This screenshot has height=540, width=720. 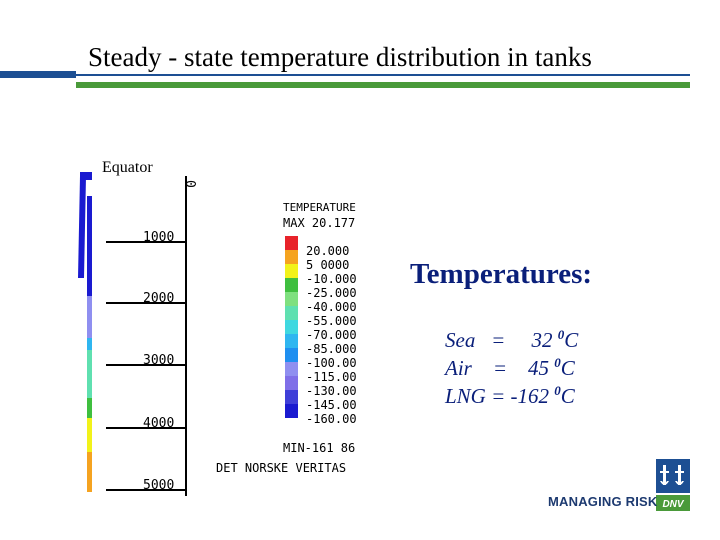 I want to click on header-rule-blue, so click(x=383, y=75).